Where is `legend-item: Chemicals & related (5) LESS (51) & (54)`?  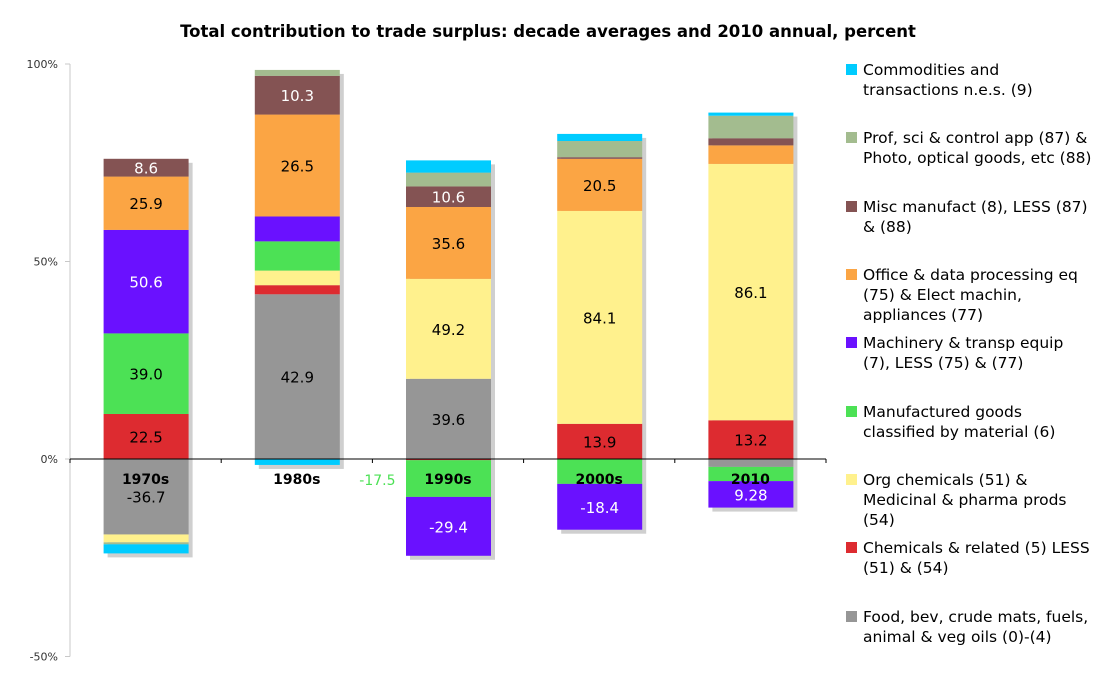
legend-item: Chemicals & related (5) LESS (51) & (54) is located at coordinates (969, 558).